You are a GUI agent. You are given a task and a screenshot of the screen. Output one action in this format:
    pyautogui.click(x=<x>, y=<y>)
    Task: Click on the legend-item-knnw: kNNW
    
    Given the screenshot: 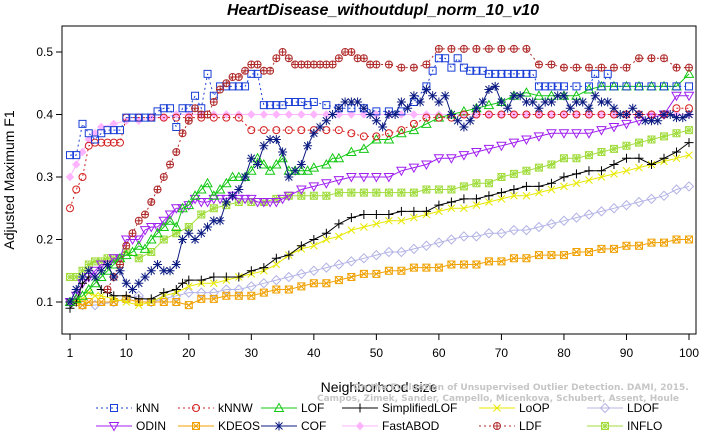 What is the action you would take?
    pyautogui.click(x=215, y=408)
    